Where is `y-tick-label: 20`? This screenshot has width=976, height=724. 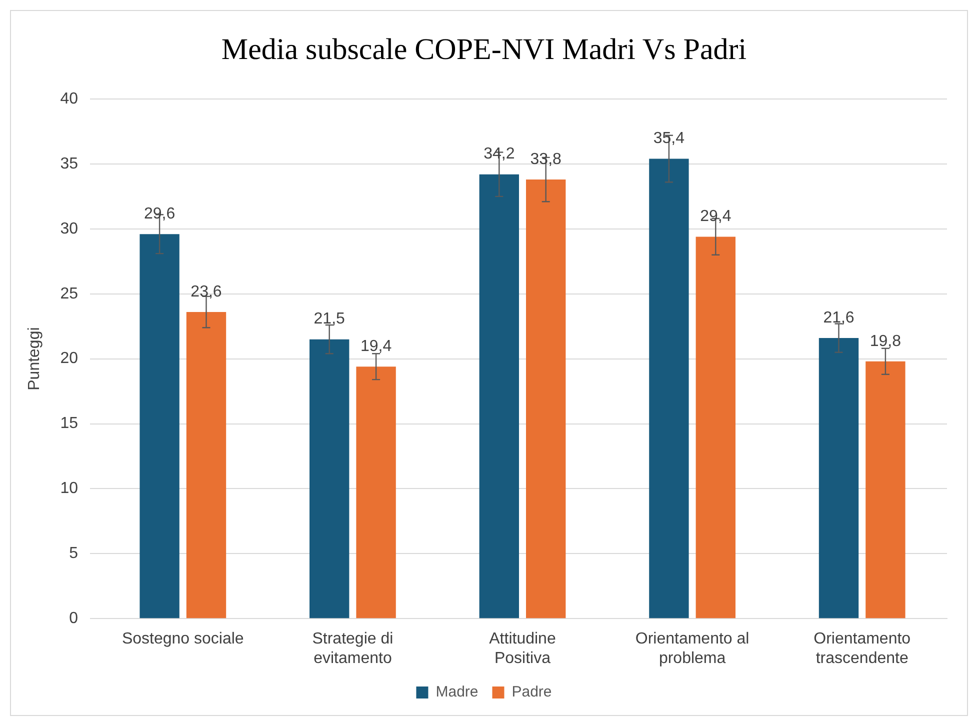
y-tick-label: 20 is located at coordinates (69, 359).